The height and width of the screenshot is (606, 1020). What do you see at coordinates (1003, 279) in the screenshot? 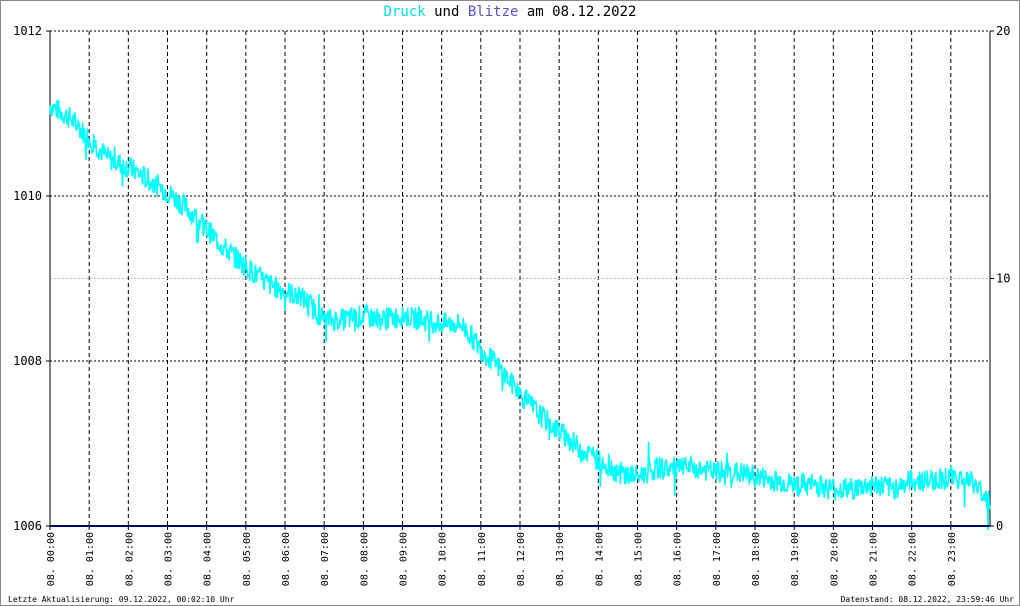
I see `y-right-tick-label: 10` at bounding box center [1003, 279].